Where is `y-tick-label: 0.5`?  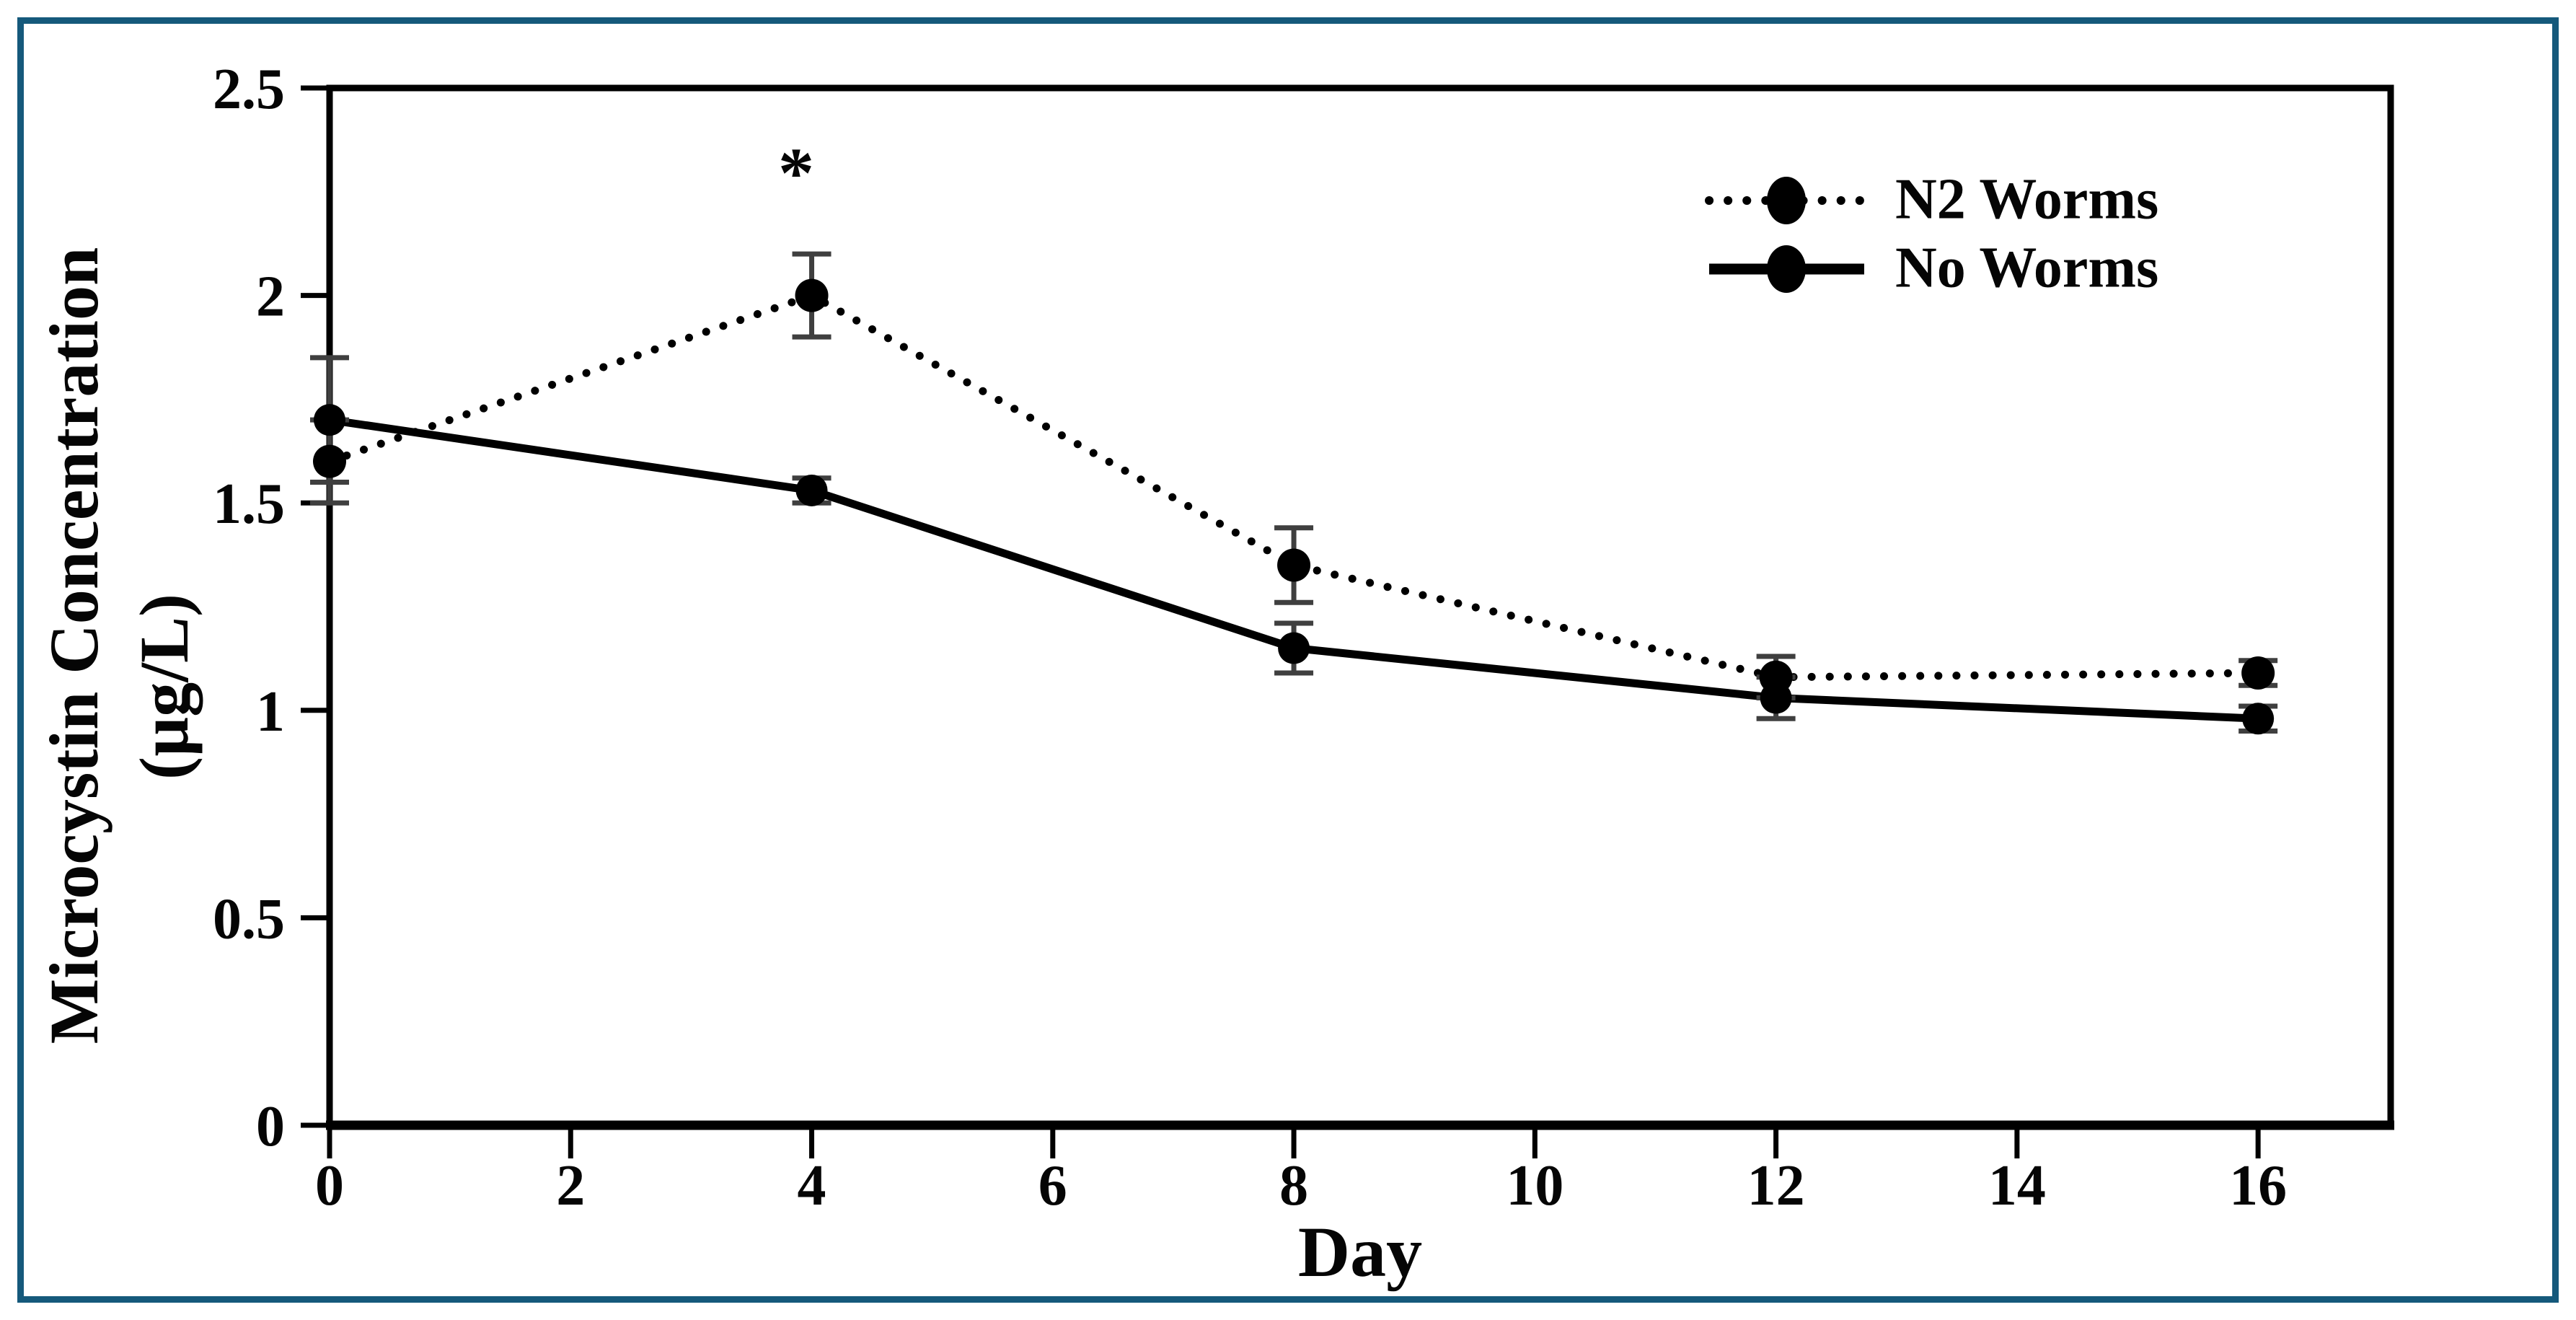 y-tick-label: 0.5 is located at coordinates (249, 919).